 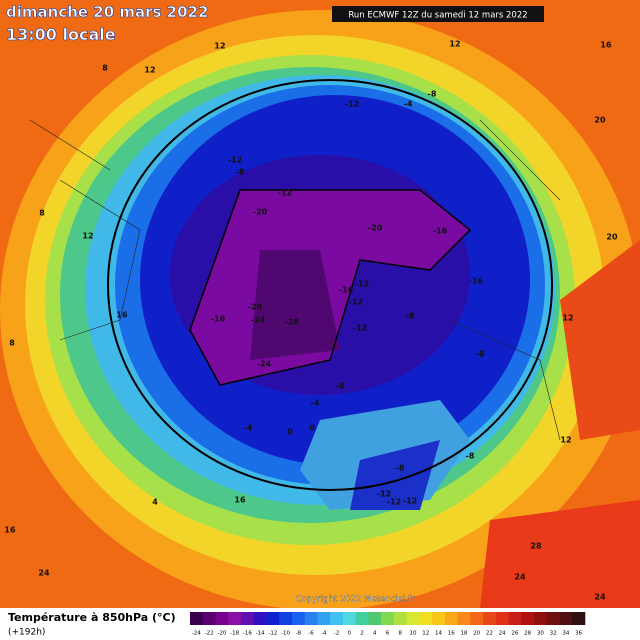 I want to click on colorbar-label: 30, so click(x=540, y=634).